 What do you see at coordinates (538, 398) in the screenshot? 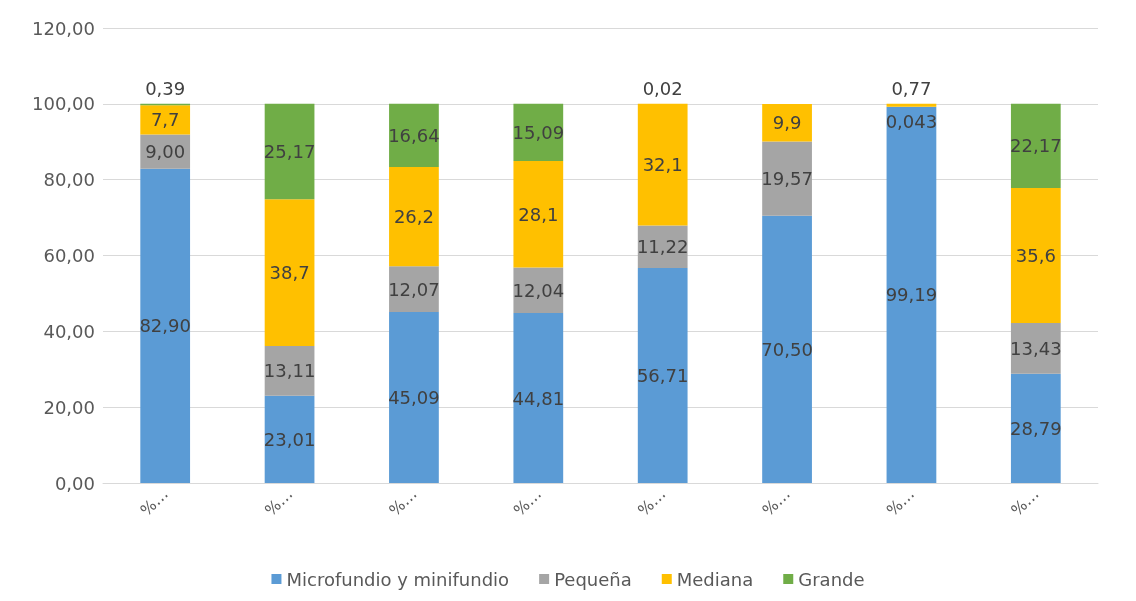
I see `data-label: 44,81` at bounding box center [538, 398].